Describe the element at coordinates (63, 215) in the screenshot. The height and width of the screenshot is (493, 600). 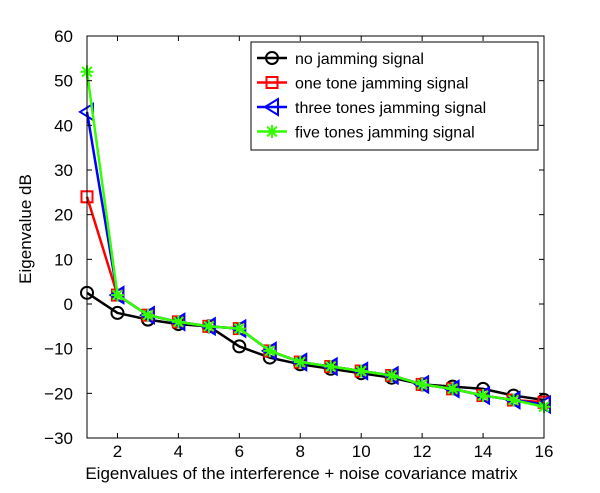
I see `y-tick-label: 20` at that location.